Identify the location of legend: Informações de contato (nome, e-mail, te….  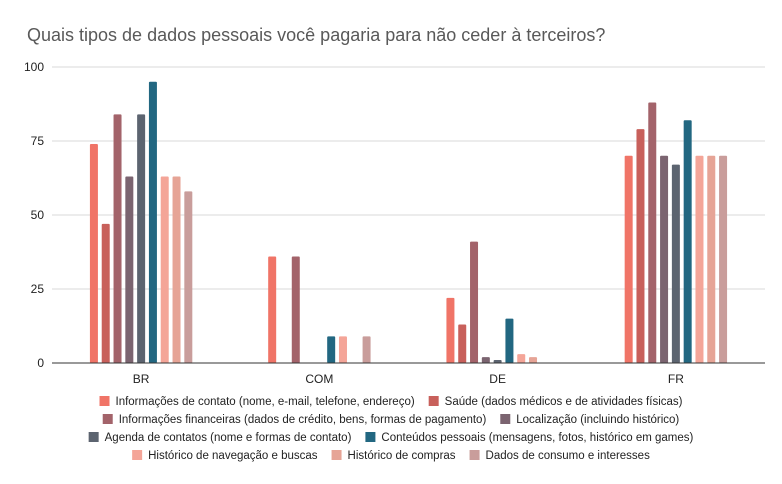
(391, 429).